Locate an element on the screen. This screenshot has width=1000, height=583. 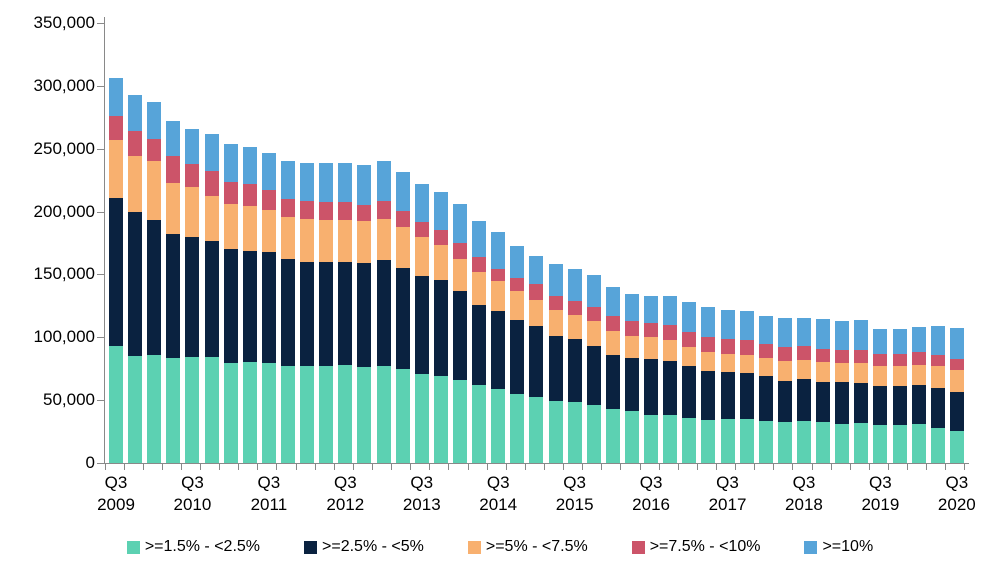
y-axis-label: 300,000 is located at coordinates (64, 85).